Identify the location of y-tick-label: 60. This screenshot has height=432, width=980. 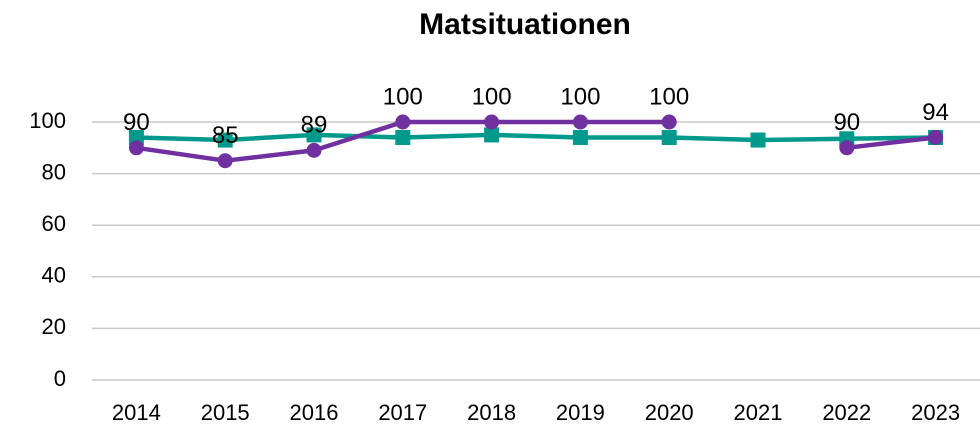
(54, 223).